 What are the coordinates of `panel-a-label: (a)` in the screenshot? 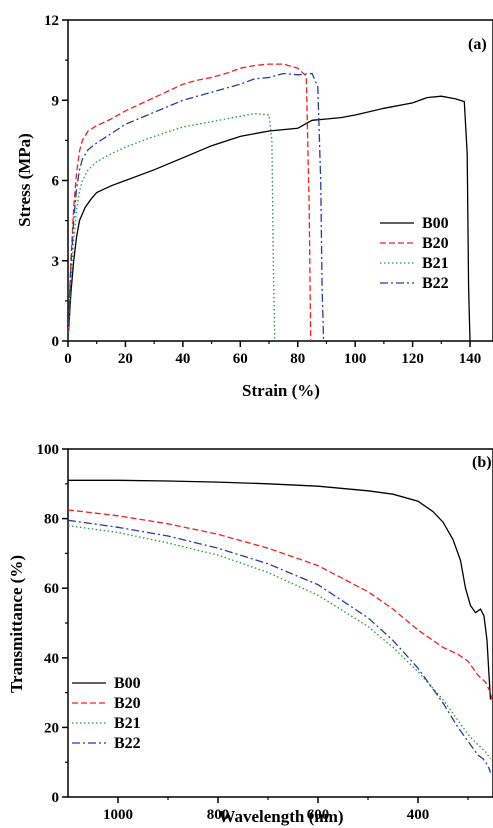 It's located at (477, 44).